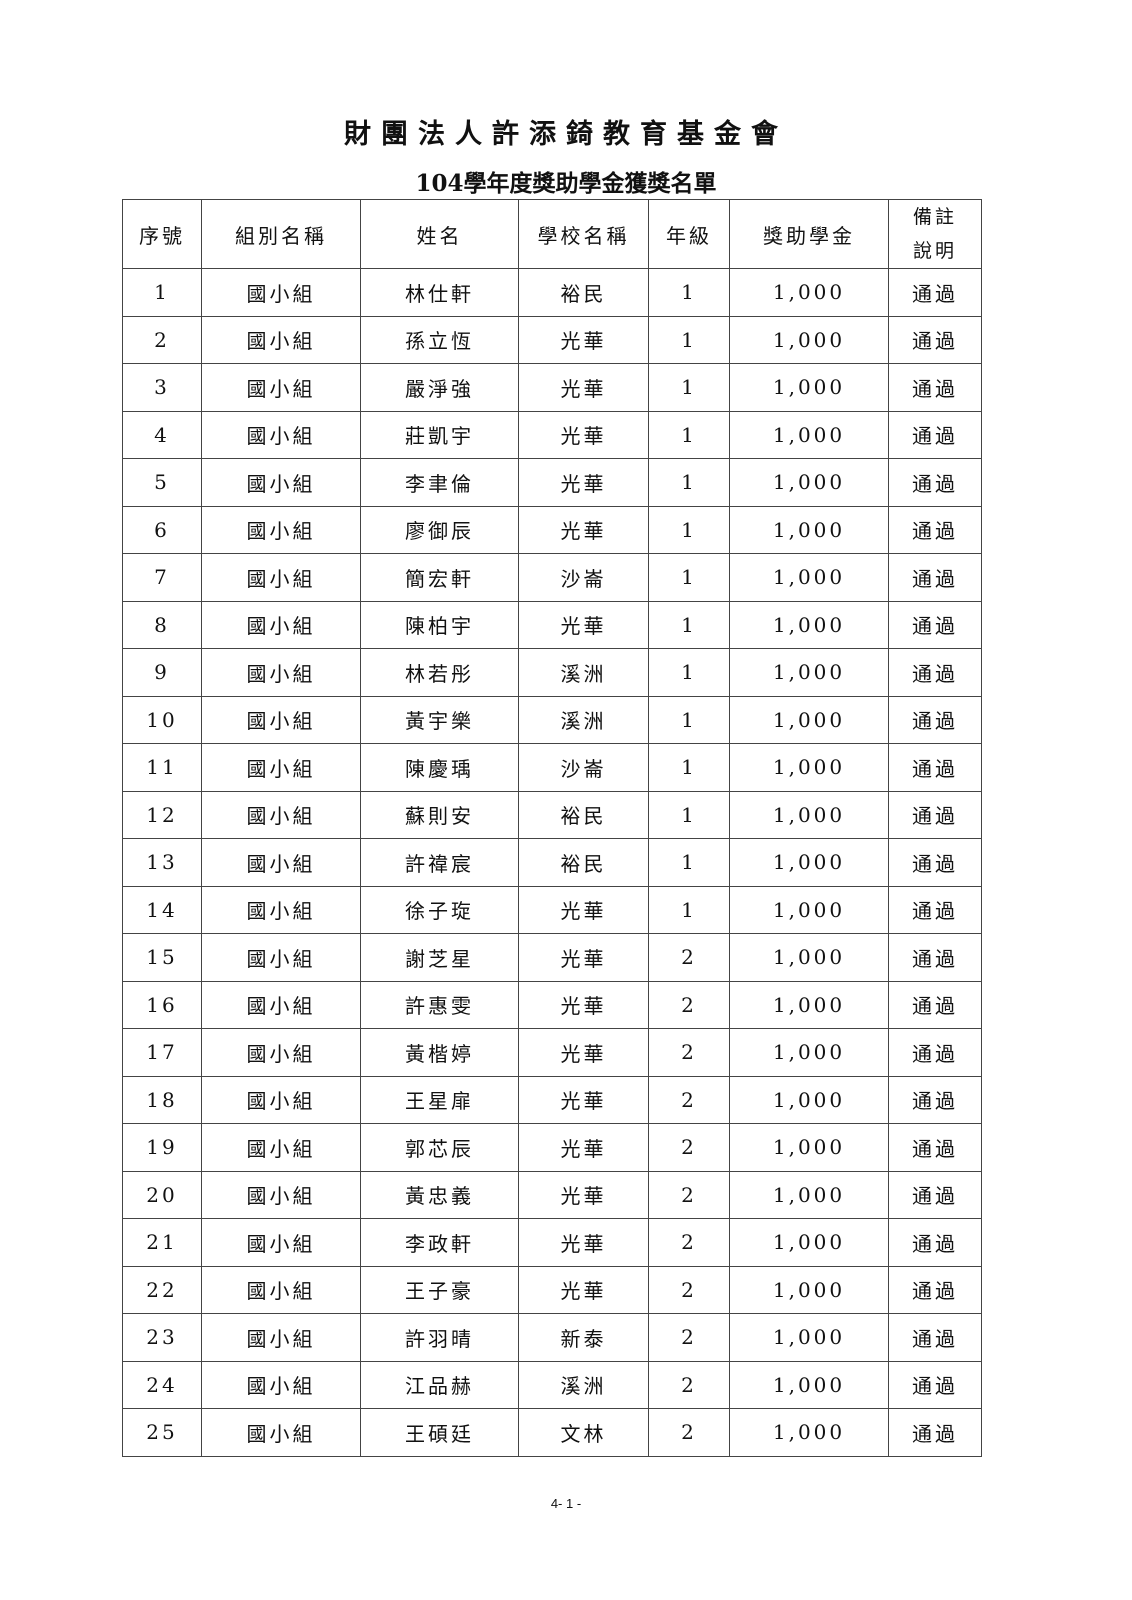  What do you see at coordinates (162, 909) in the screenshot?
I see `cell-serial: 14` at bounding box center [162, 909].